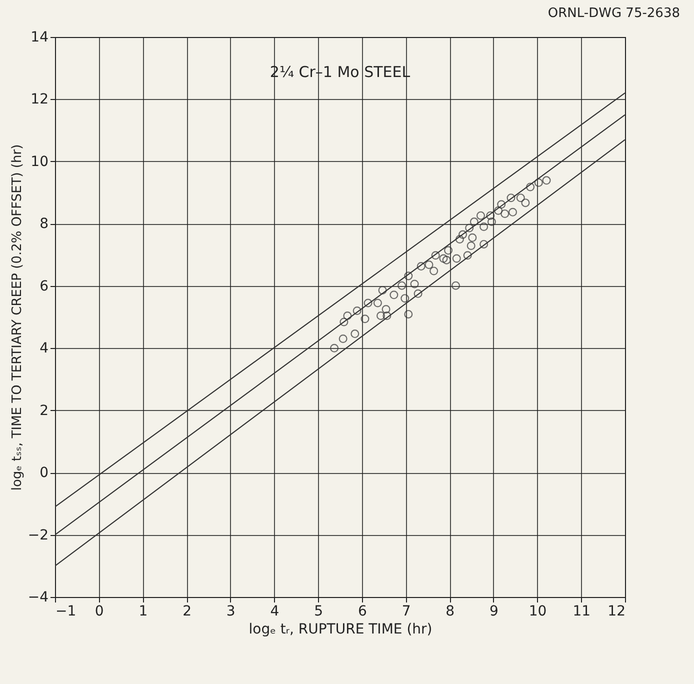 The image size is (694, 684). I want to click on y-tick-label: 2, so click(44, 410).